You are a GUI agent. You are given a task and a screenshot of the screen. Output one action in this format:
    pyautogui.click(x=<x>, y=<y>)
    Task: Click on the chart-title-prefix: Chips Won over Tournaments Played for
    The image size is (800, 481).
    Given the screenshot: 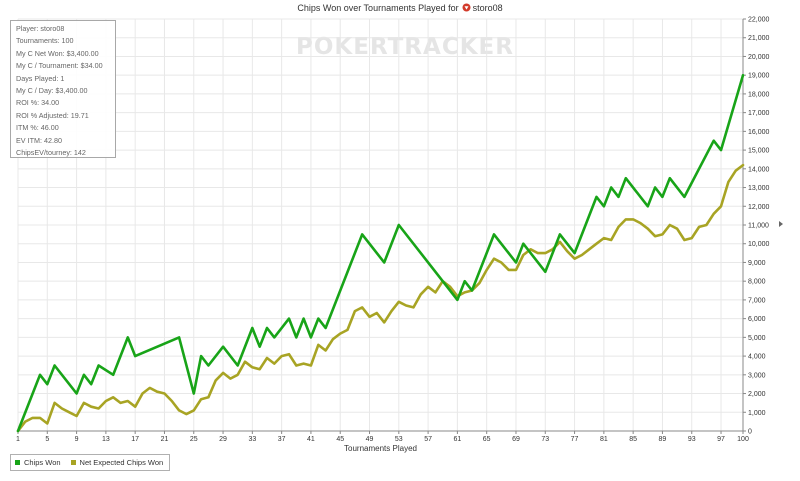 What is the action you would take?
    pyautogui.click(x=378, y=8)
    